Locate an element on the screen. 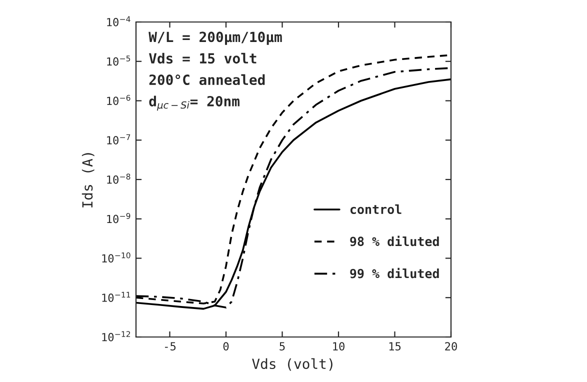 The width and height of the screenshot is (587, 382). y-tick-label: 10$^{−9}$ is located at coordinates (118, 218).